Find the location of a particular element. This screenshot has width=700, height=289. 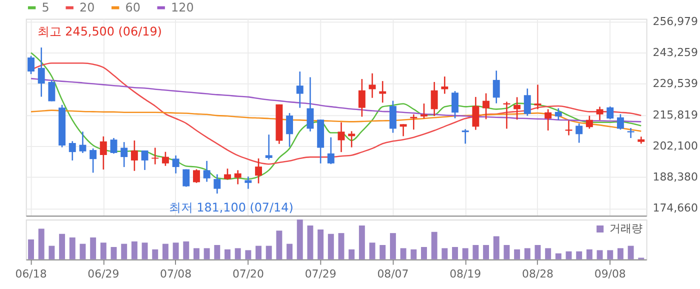

x-tick-label: 08/28 is located at coordinates (538, 274).